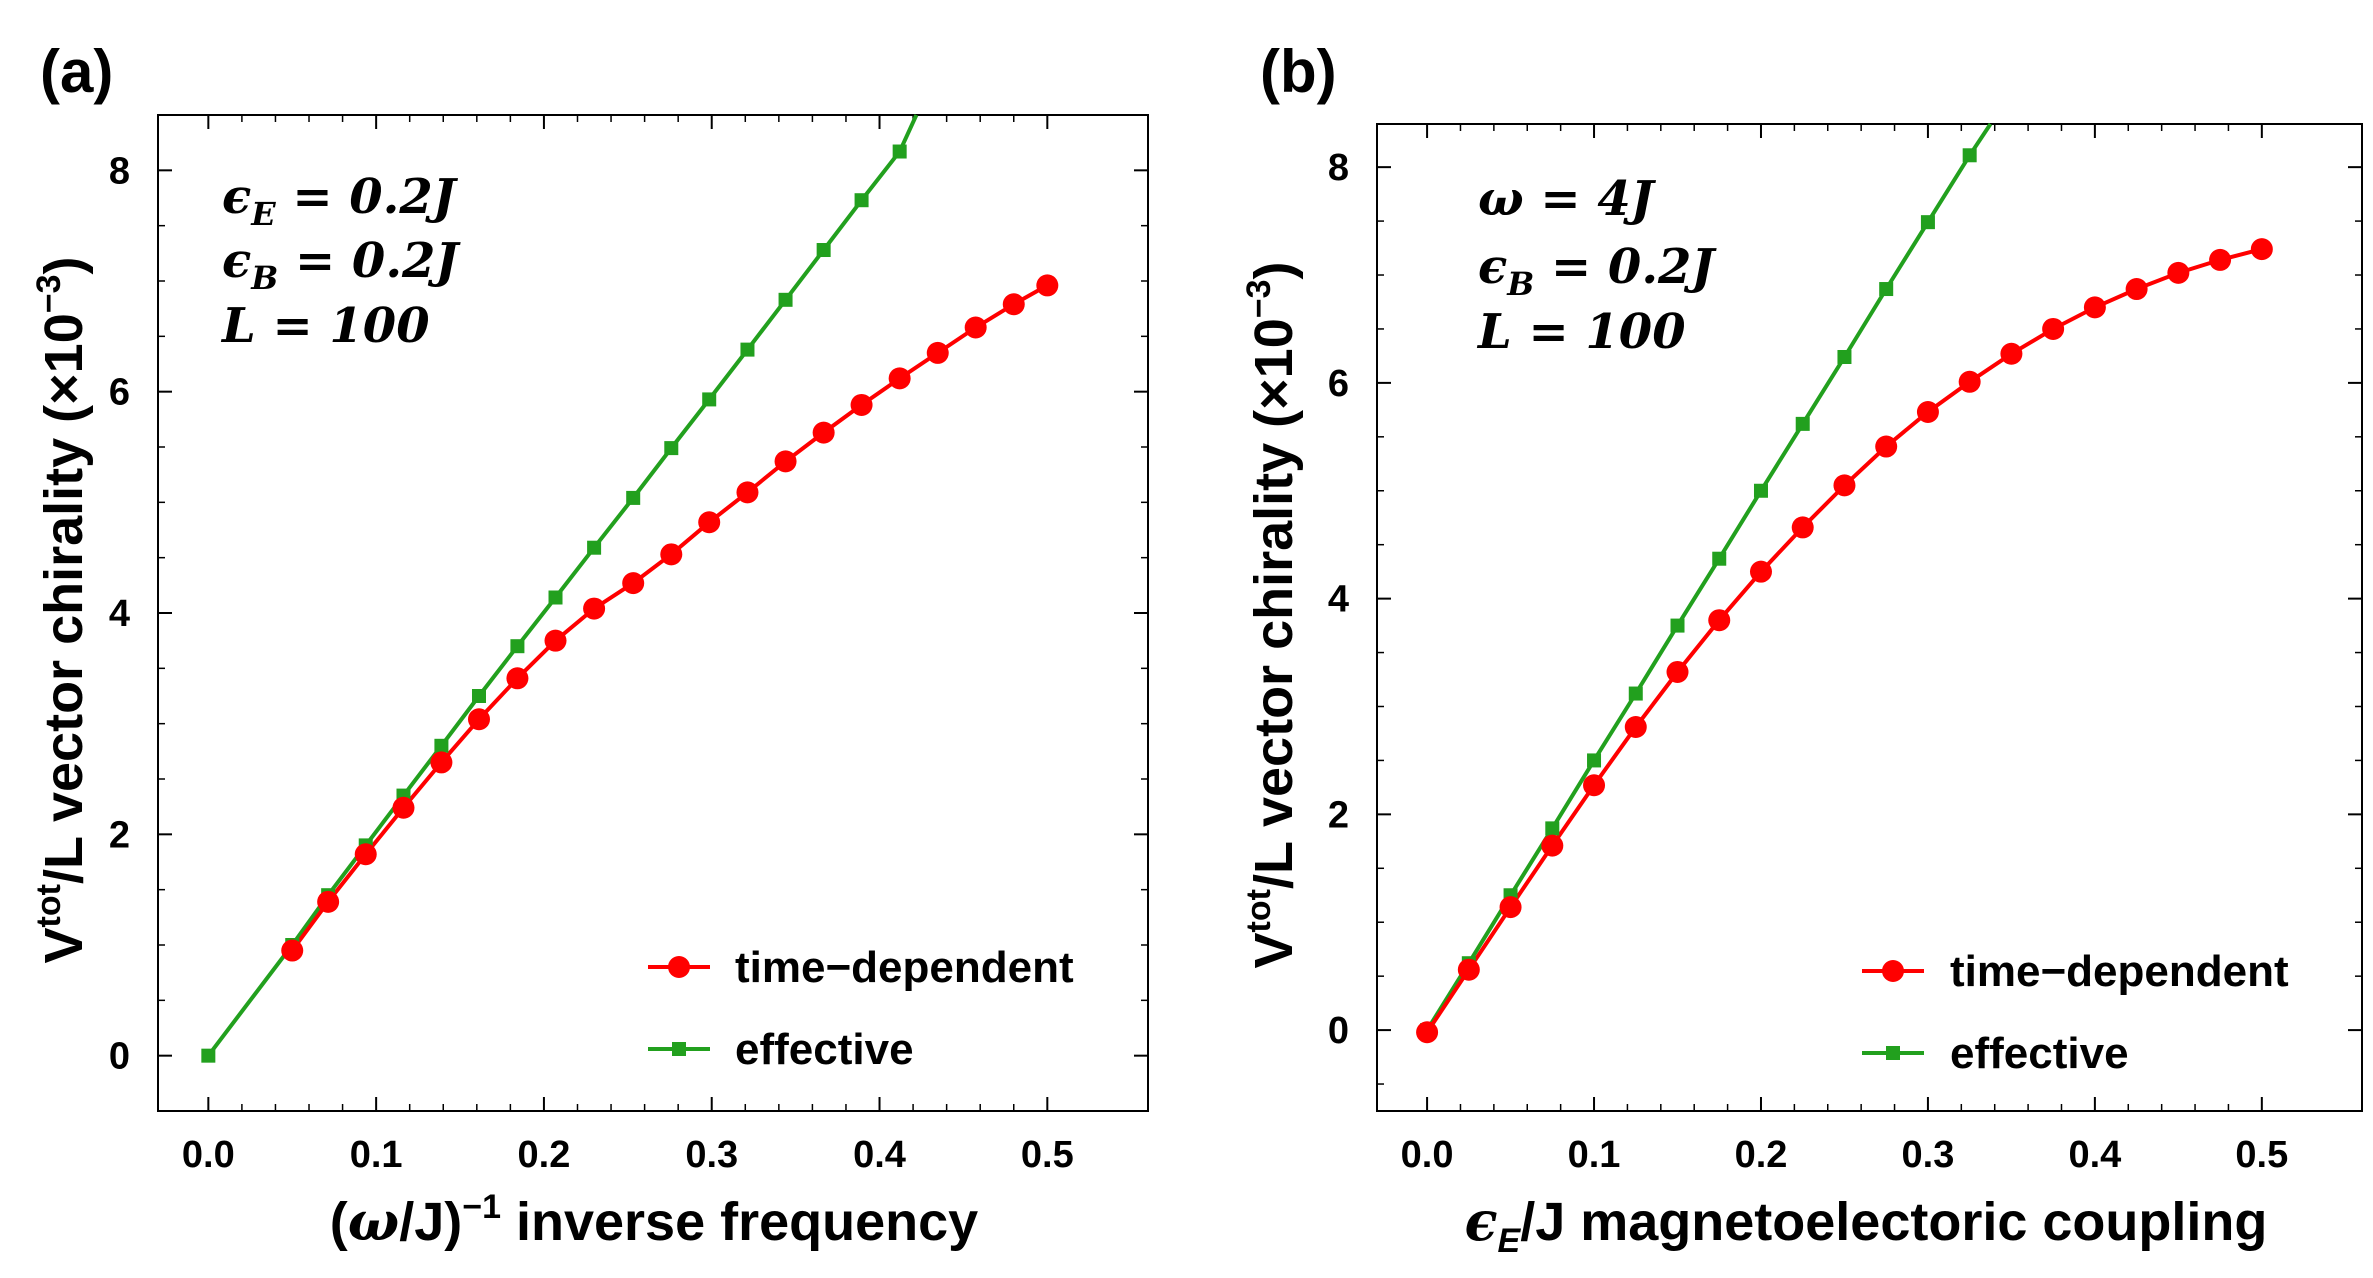 Image resolution: width=2373 pixels, height=1278 pixels. I want to click on panel-a-legend-time-dependent-label: time−dependent, so click(904, 967).